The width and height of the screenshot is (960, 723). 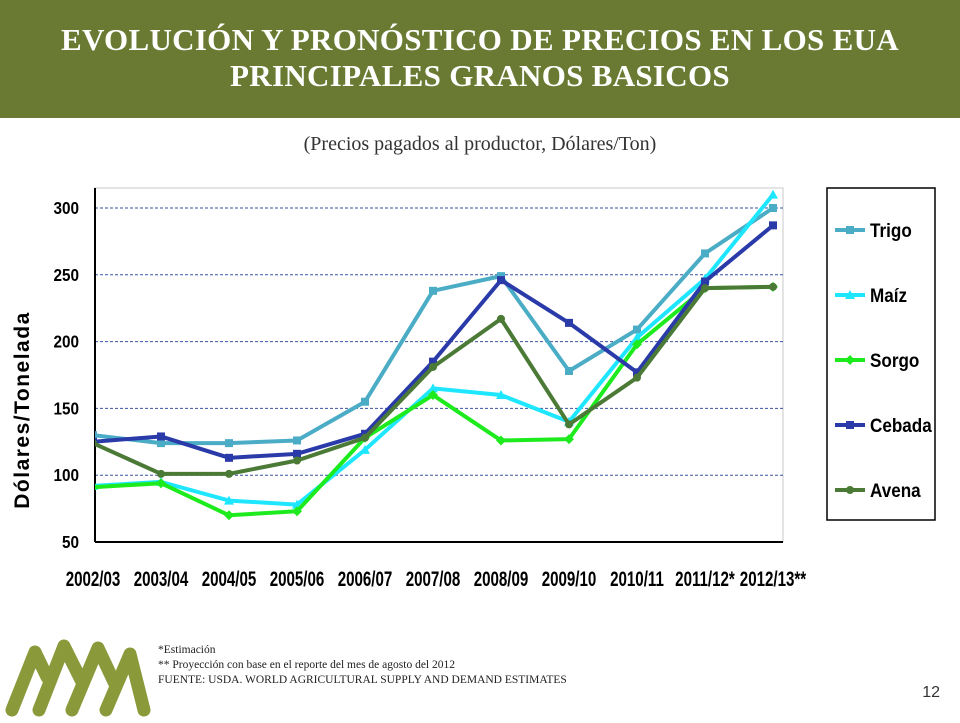 I want to click on legend-label-cebada: Cebada, so click(x=901, y=425).